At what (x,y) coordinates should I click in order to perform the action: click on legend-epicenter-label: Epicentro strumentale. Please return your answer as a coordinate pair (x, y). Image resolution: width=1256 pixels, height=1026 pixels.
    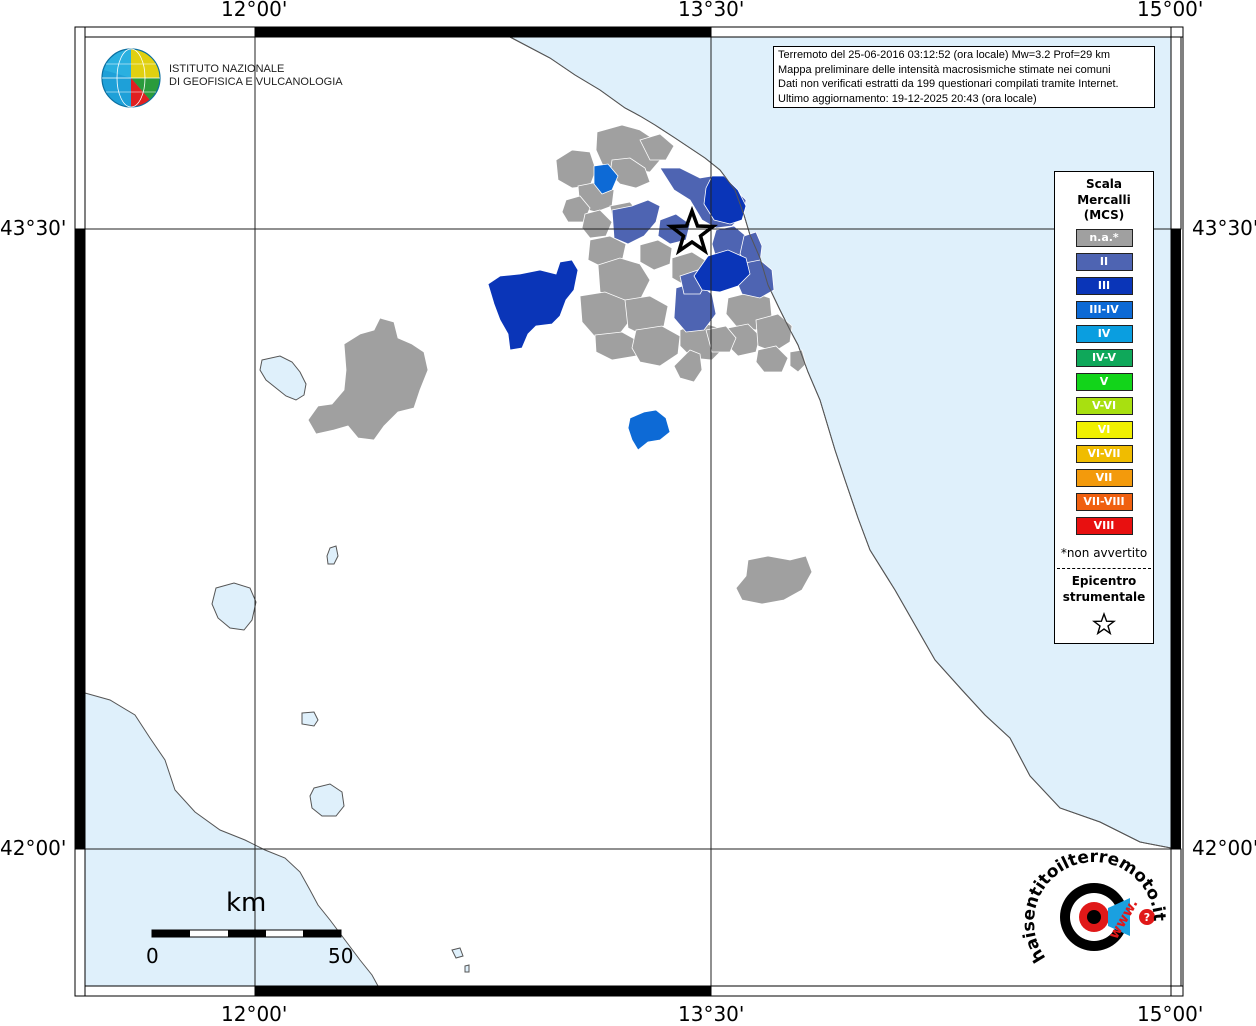
    Looking at the image, I should click on (1104, 589).